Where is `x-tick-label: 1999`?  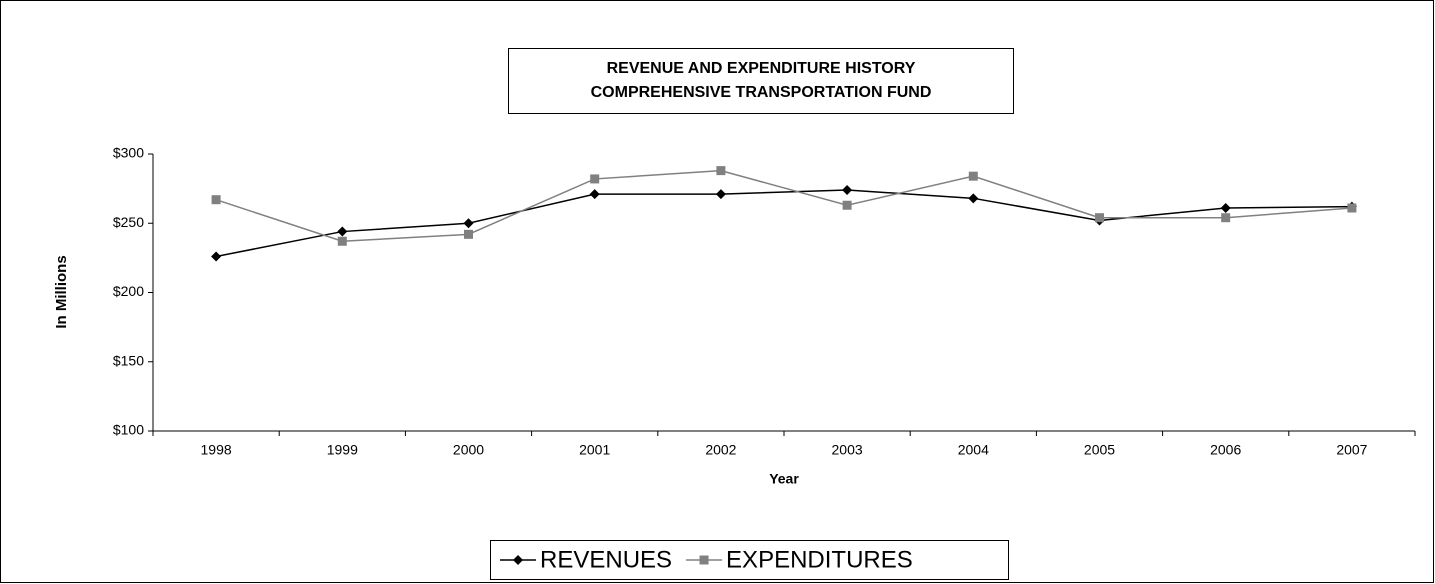 x-tick-label: 1999 is located at coordinates (342, 450).